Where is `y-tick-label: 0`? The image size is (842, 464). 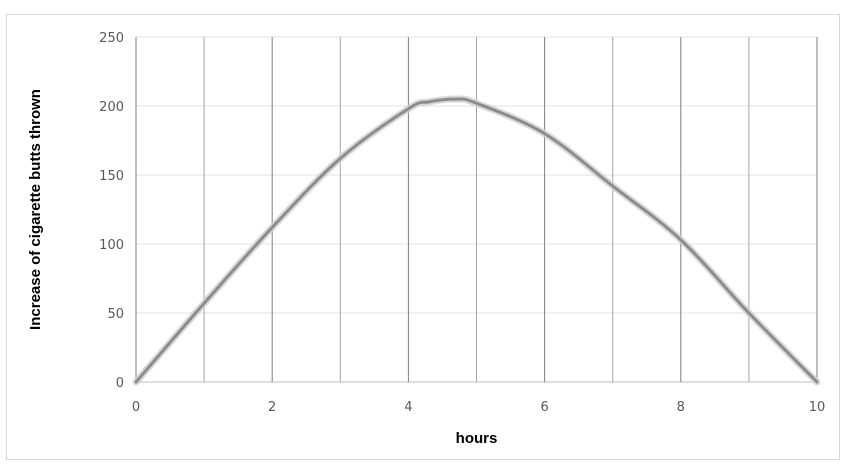 y-tick-label: 0 is located at coordinates (120, 383).